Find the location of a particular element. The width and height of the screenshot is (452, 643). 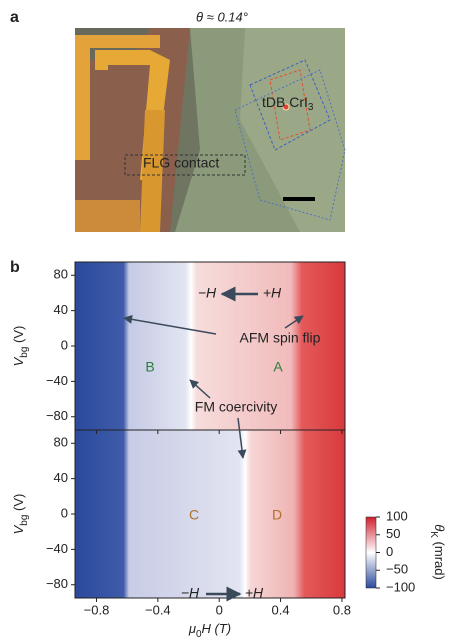

sample-label-text: tDB CrI is located at coordinates (285, 102).